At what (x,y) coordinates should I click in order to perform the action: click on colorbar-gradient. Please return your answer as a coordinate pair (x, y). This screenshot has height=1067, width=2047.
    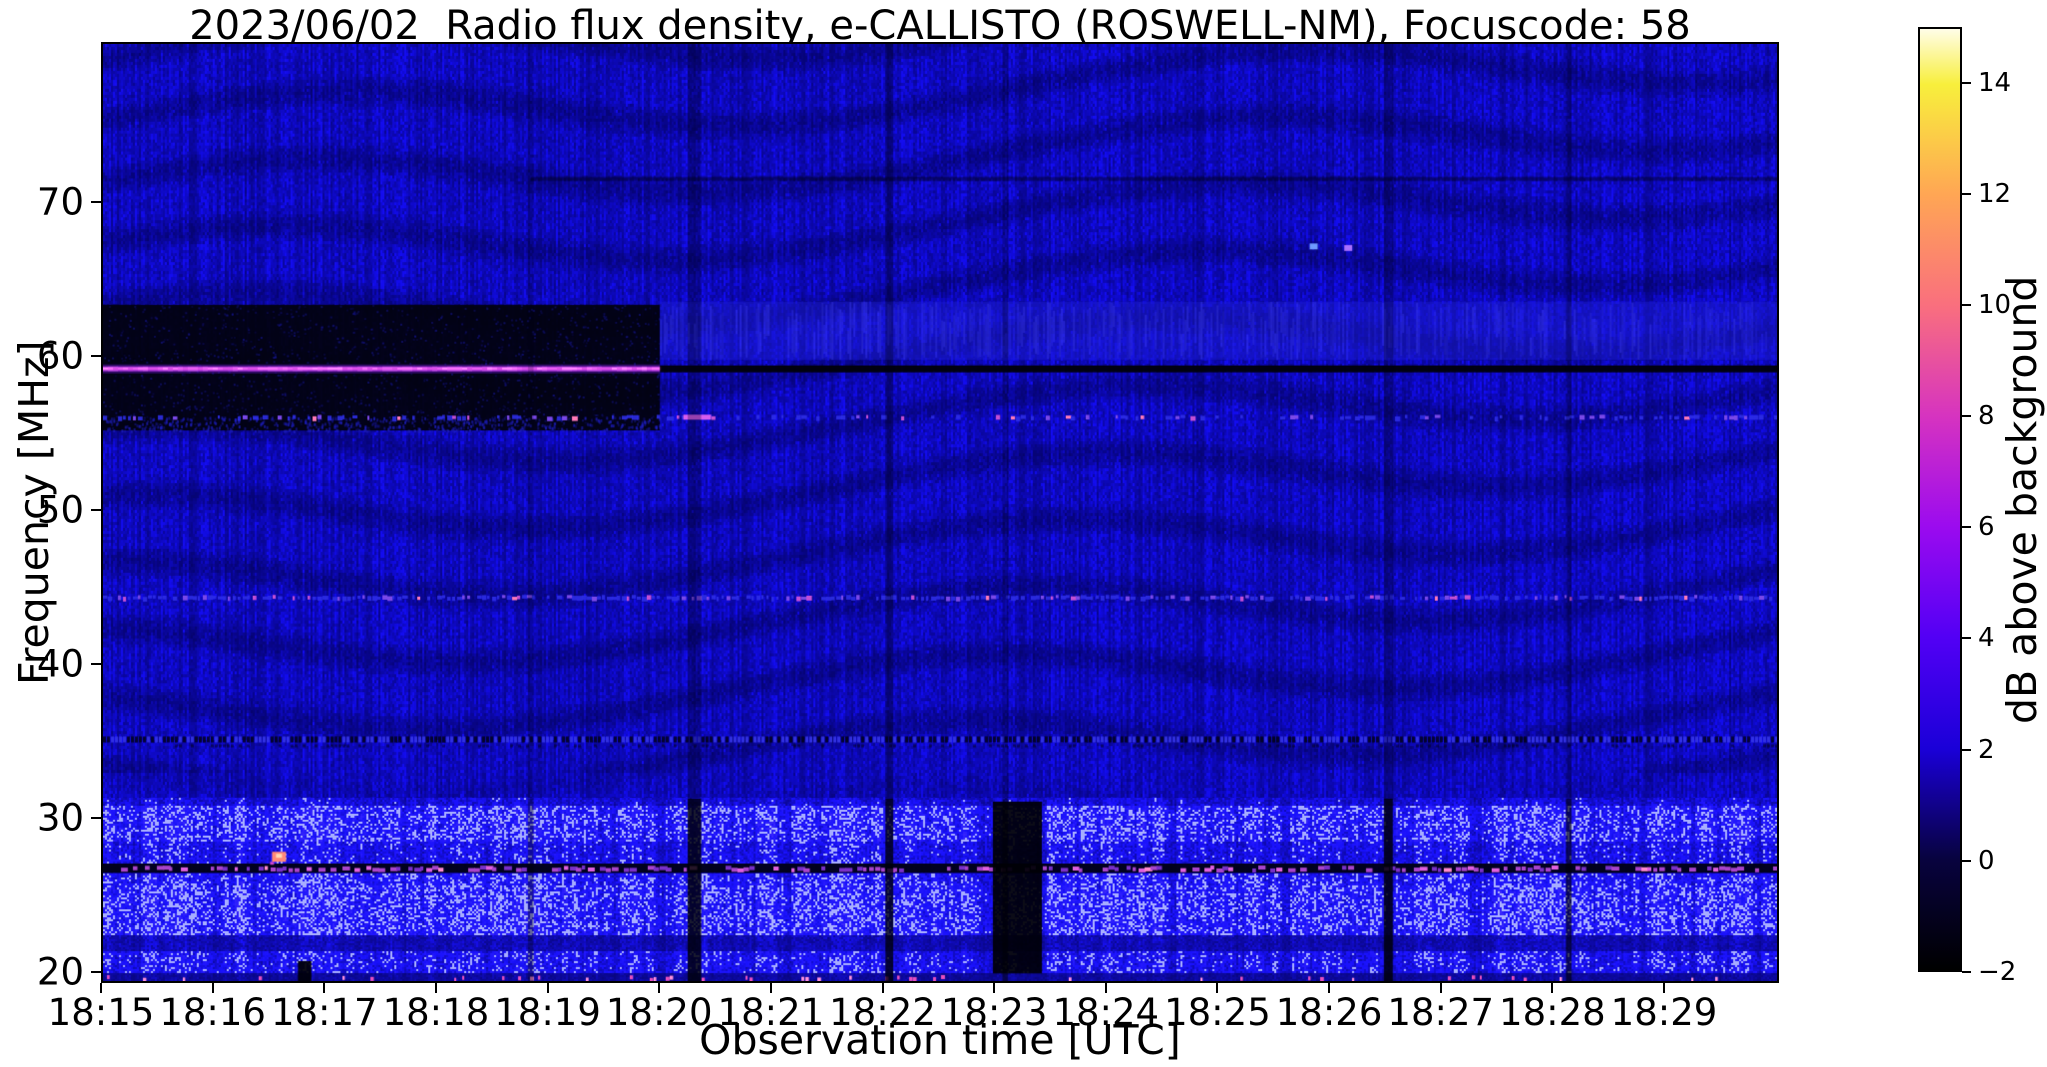
    Looking at the image, I should click on (1940, 499).